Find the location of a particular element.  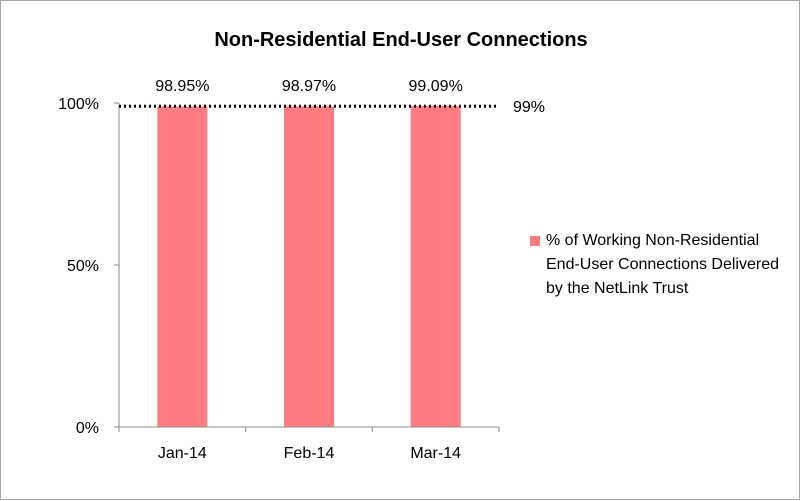

data-label-mar-14: 99.09% is located at coordinates (436, 86).